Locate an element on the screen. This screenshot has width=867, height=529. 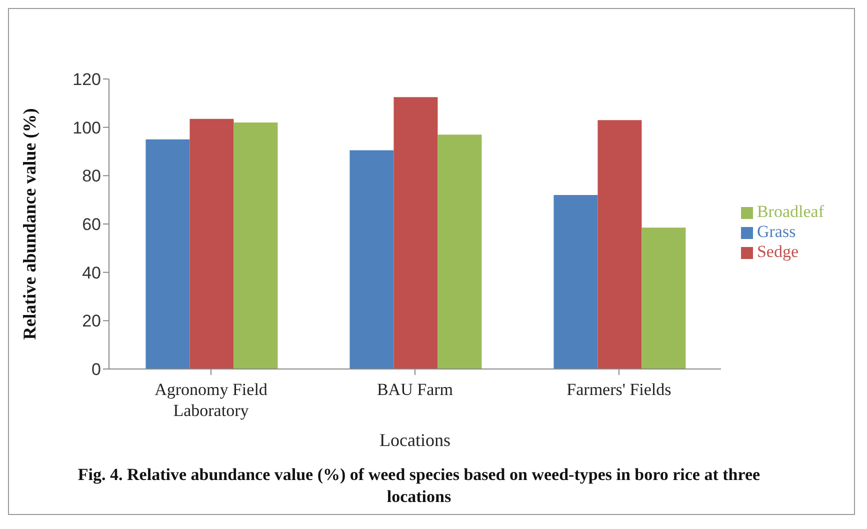
legend-label: Sedge is located at coordinates (777, 251).